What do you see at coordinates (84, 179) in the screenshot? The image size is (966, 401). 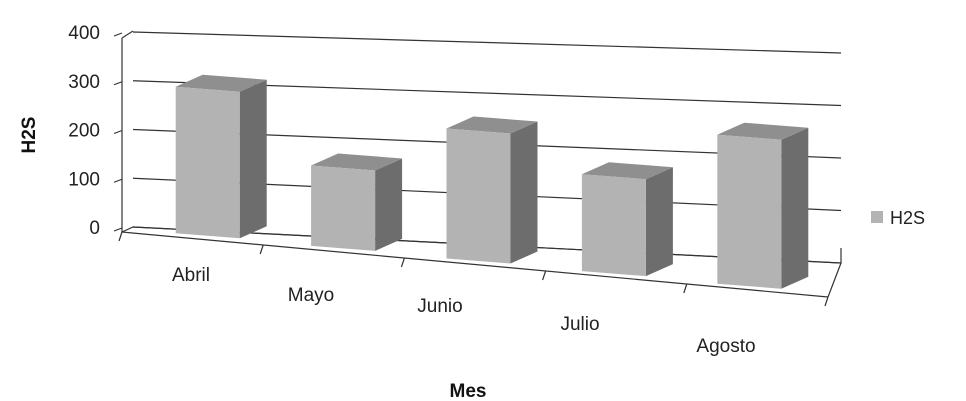 I see `y-tick-label: 100` at bounding box center [84, 179].